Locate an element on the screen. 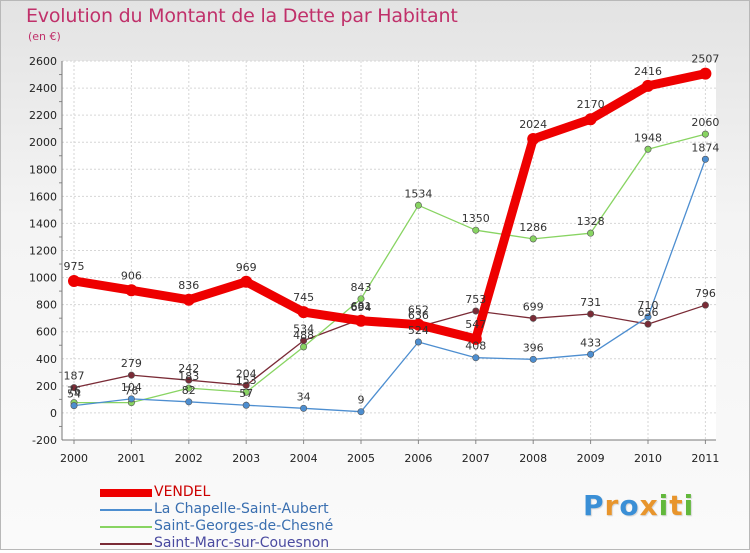  data-label: 34 is located at coordinates (304, 396).